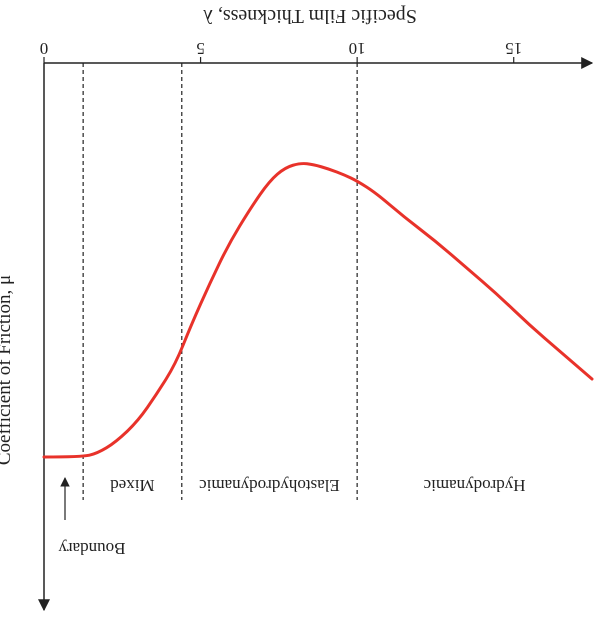 This screenshot has height=620, width=606. Describe the element at coordinates (357, 48) in the screenshot. I see `x-tick-label: 10` at that location.